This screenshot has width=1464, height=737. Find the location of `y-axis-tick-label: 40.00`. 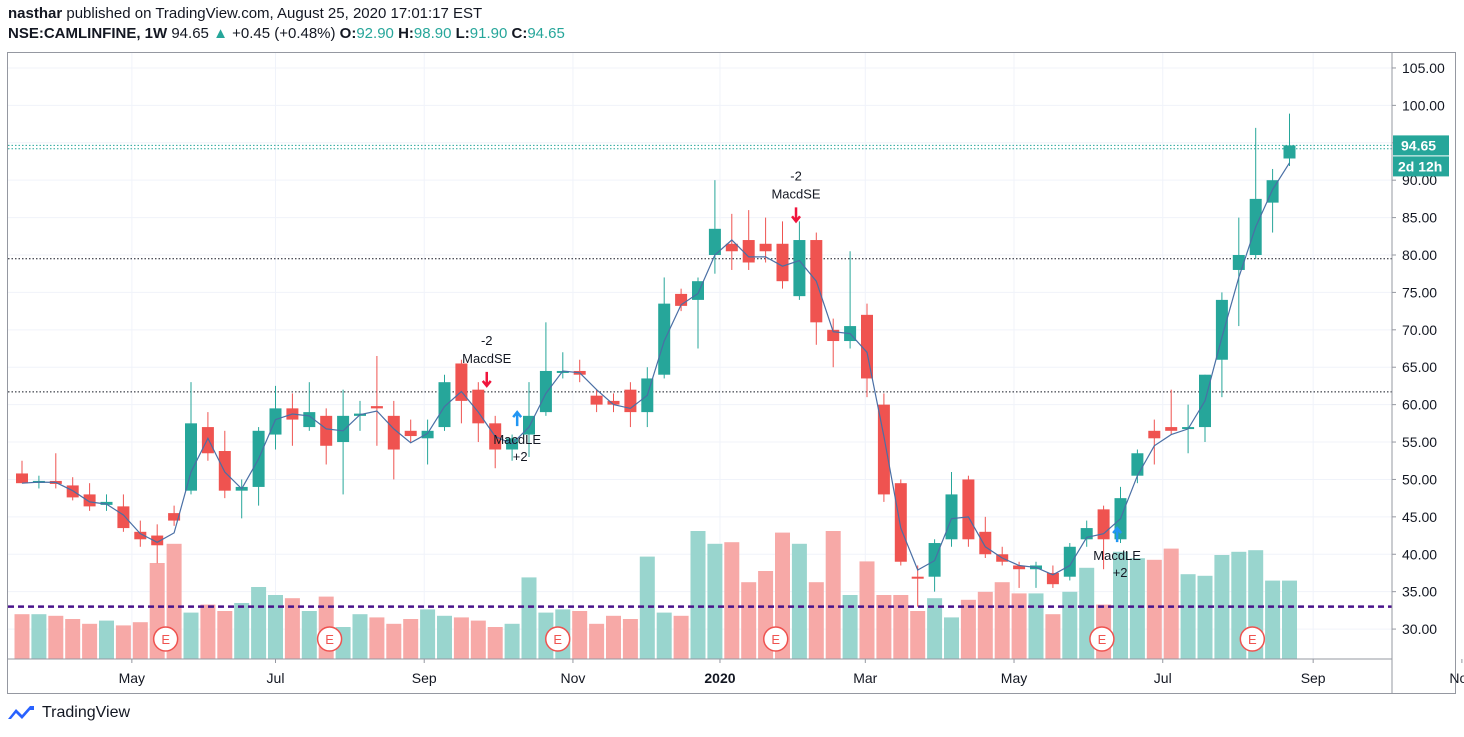

y-axis-tick-label: 40.00 is located at coordinates (1419, 554).